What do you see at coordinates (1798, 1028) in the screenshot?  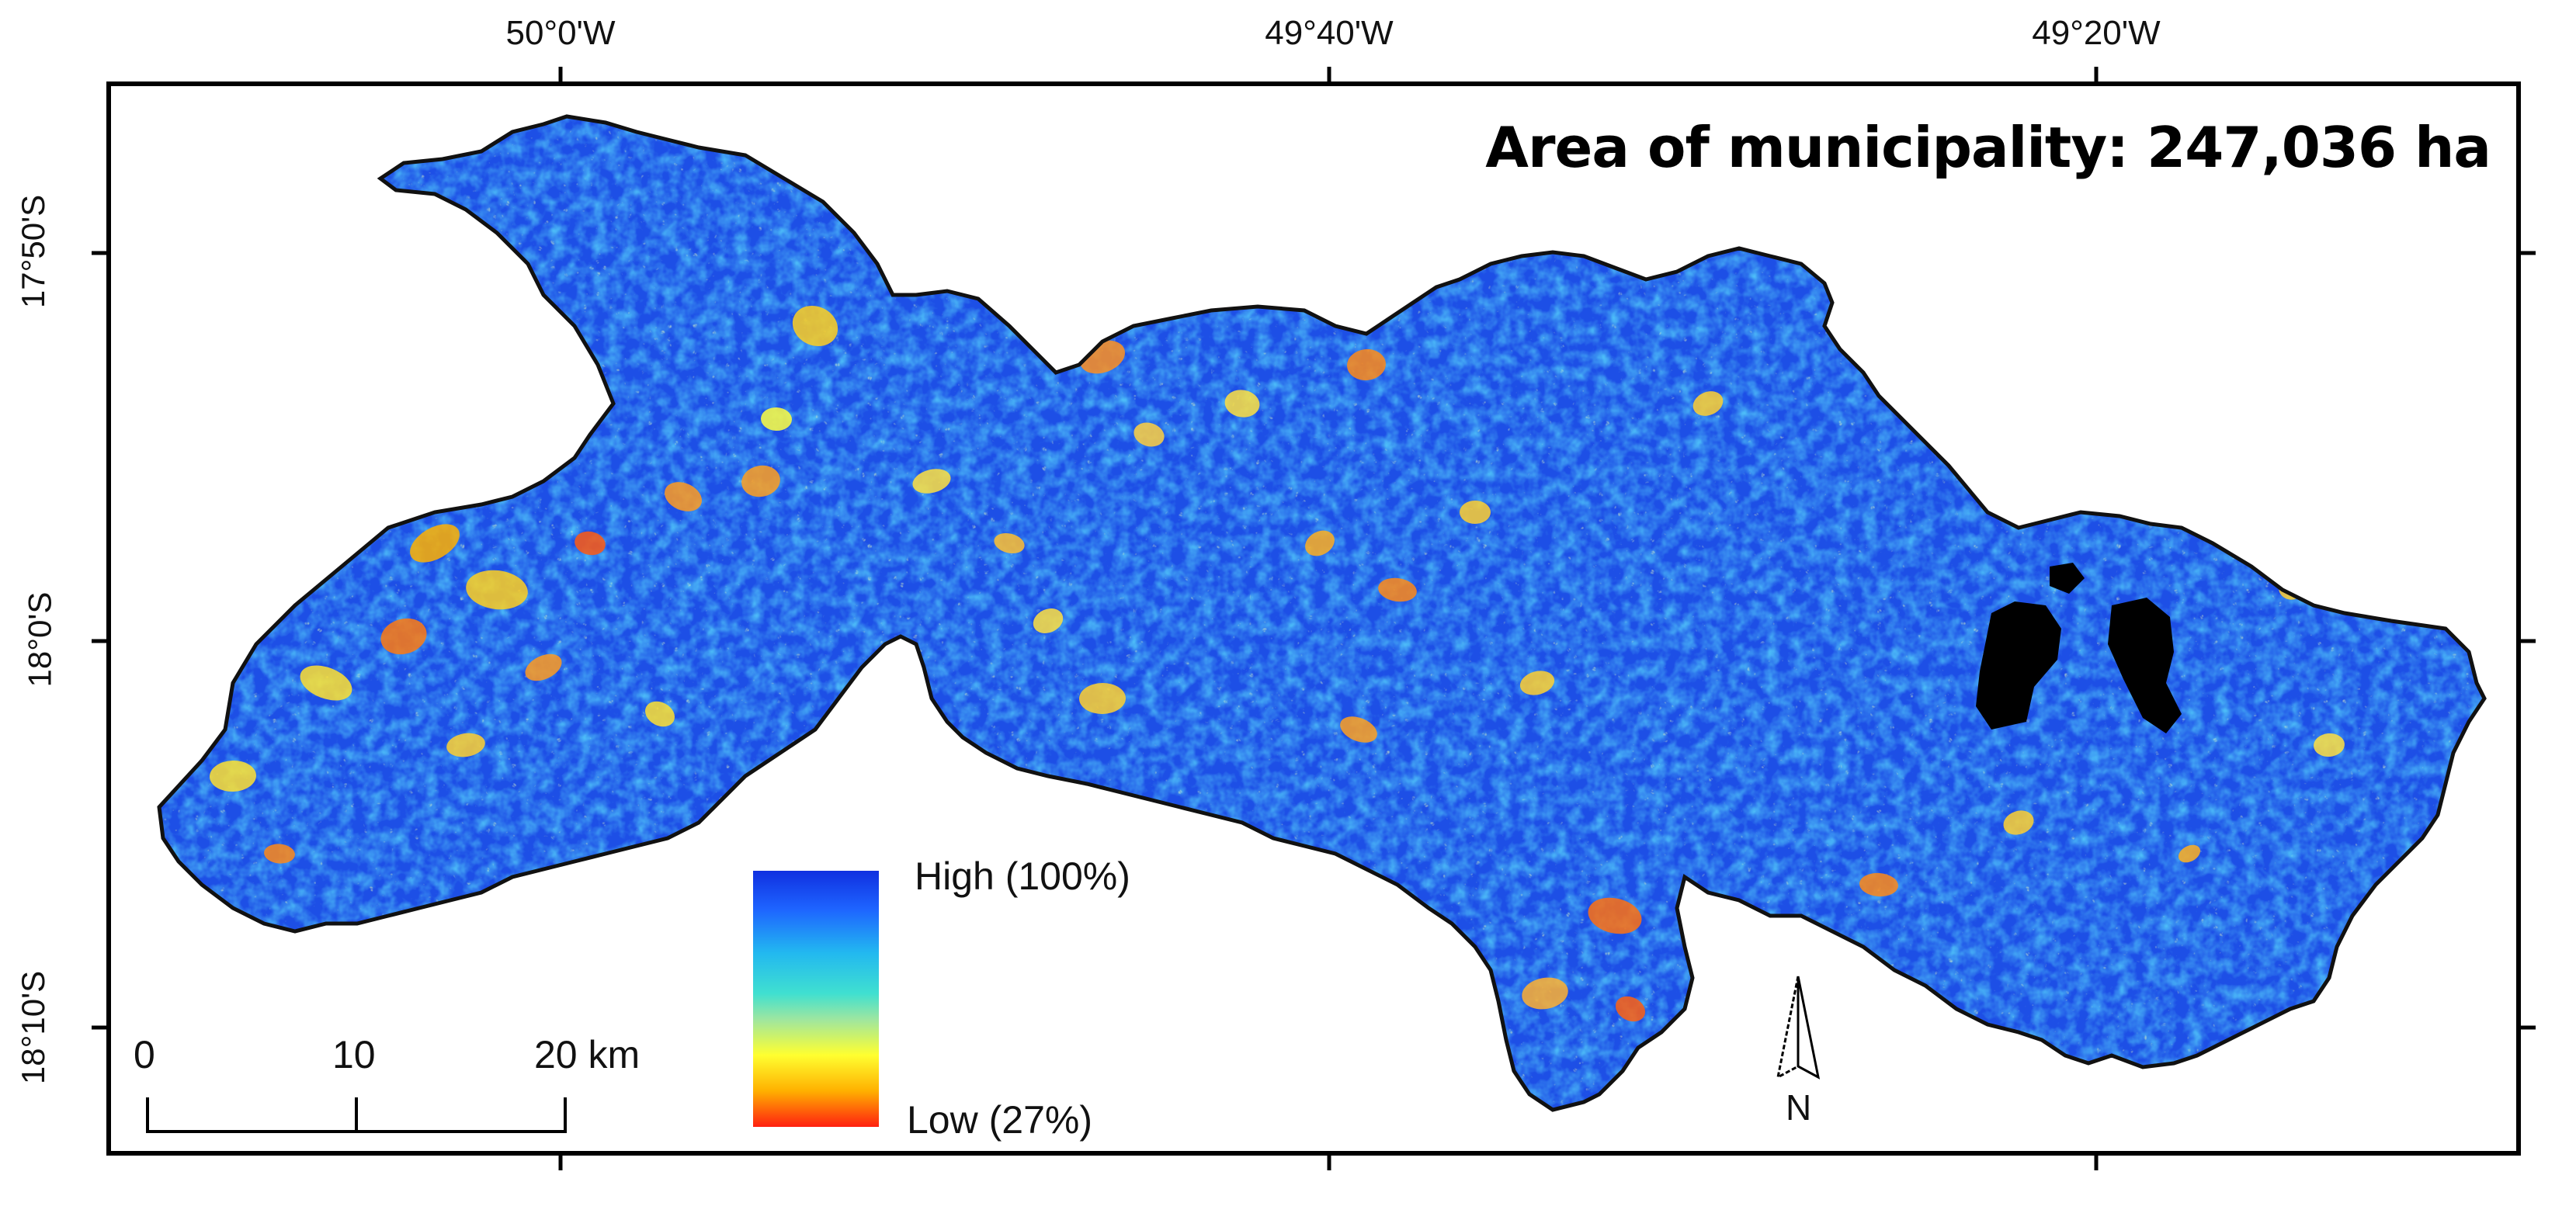 I see `north-arrow-icon` at bounding box center [1798, 1028].